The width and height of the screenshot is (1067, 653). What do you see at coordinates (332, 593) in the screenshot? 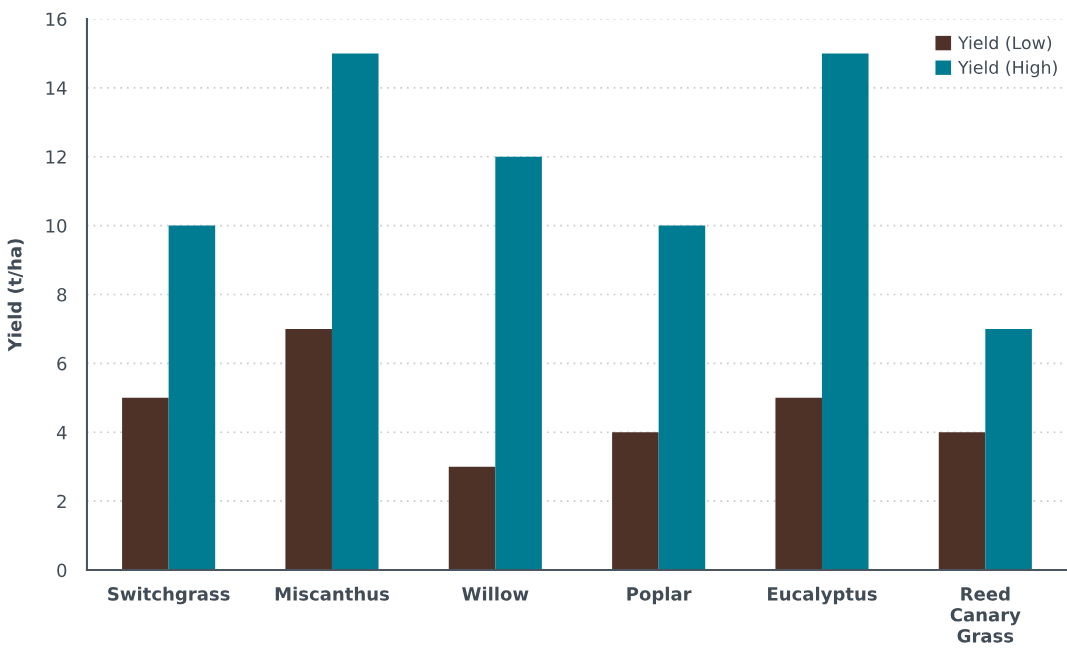
I see `x-tick-label: Miscanthus` at bounding box center [332, 593].